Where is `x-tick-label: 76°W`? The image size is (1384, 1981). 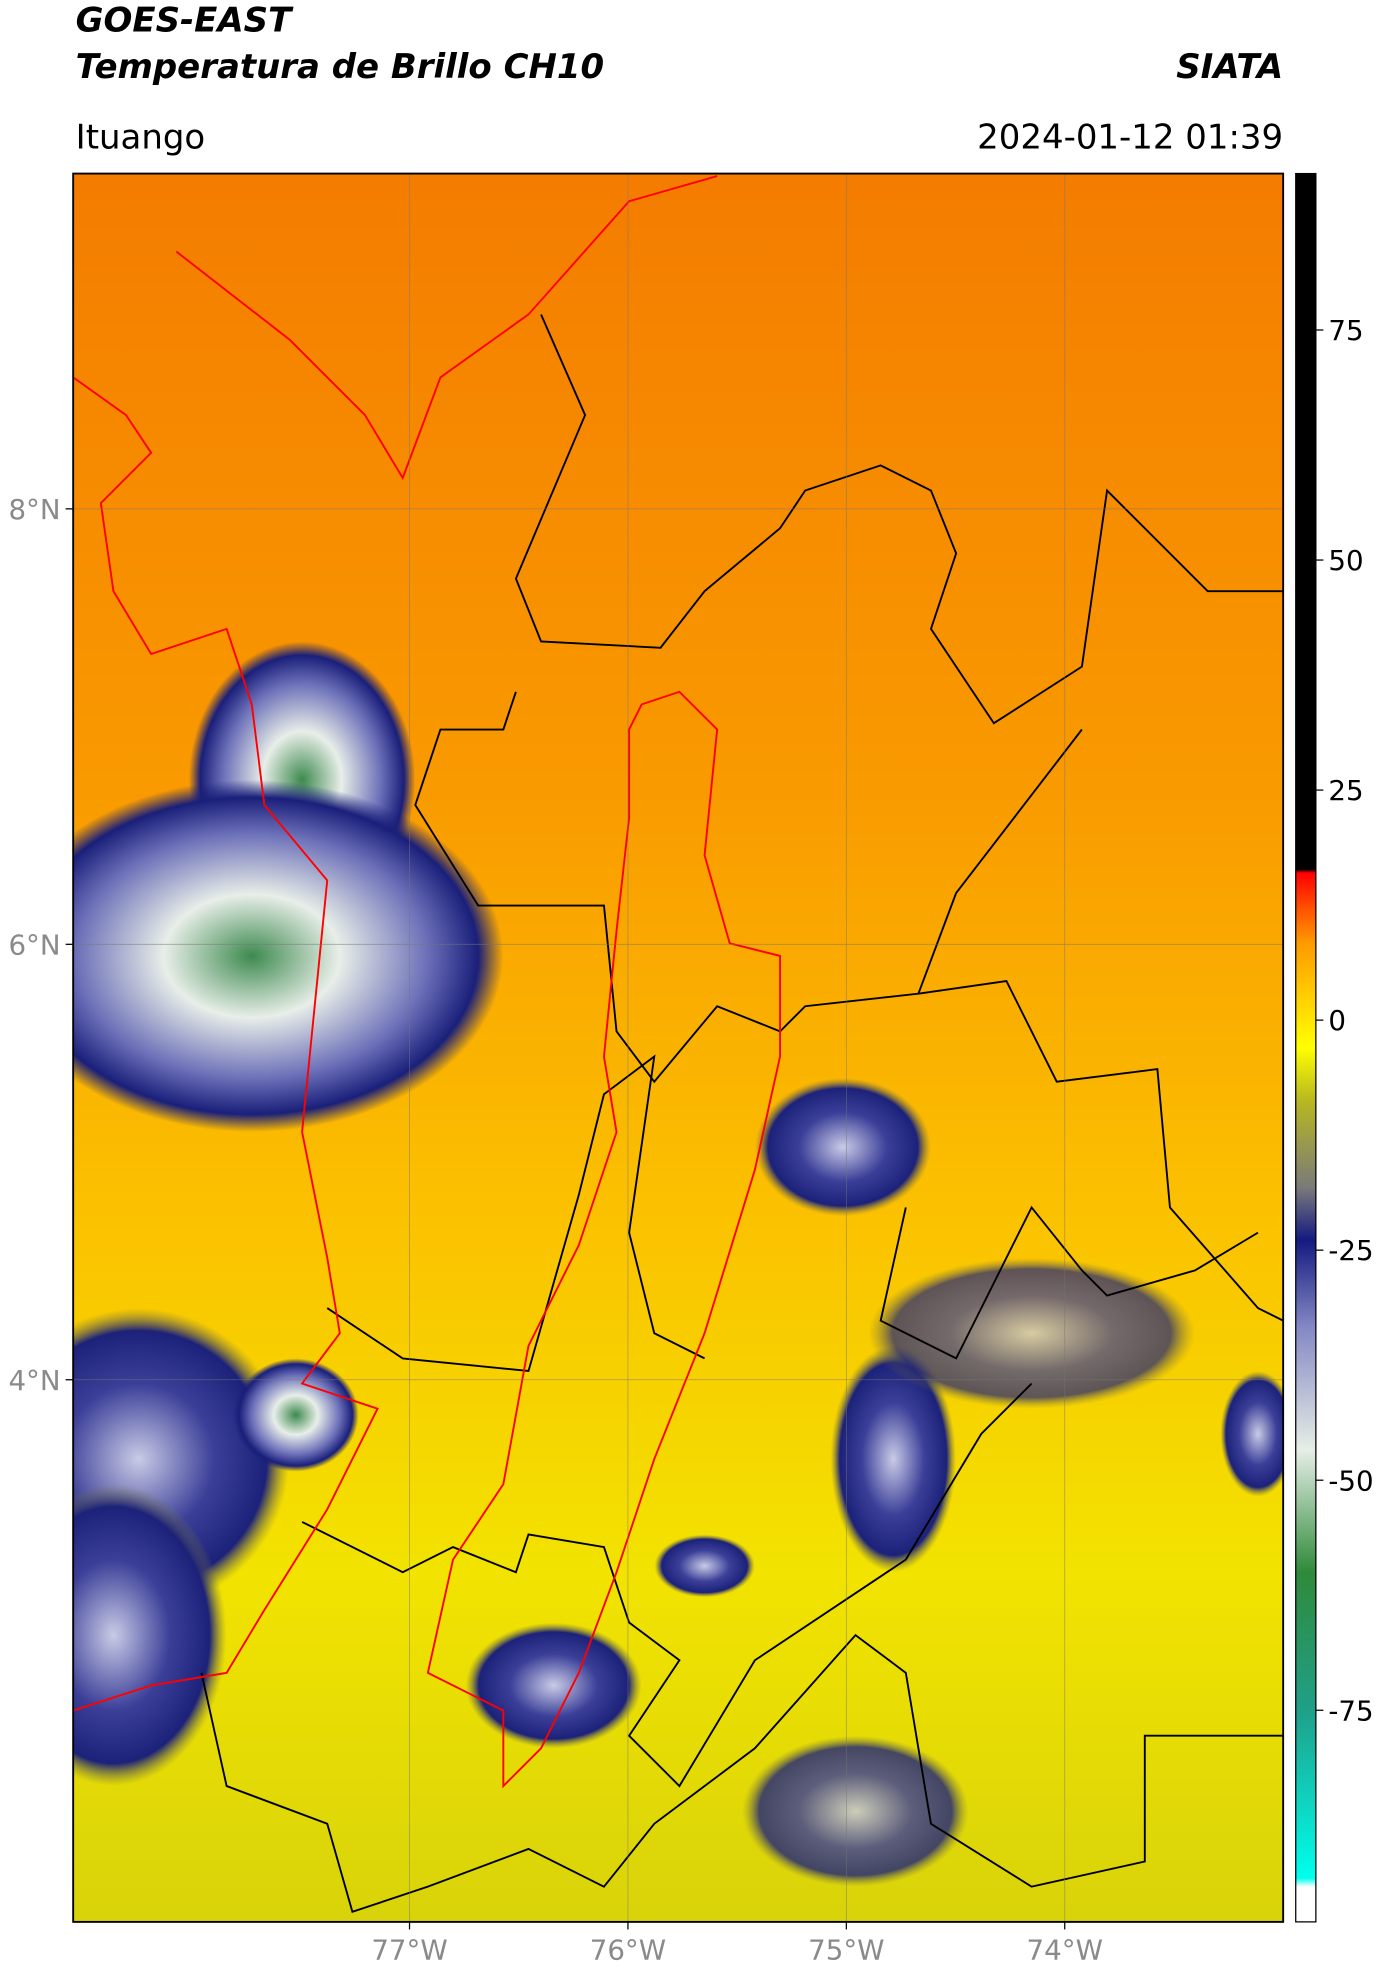
x-tick-label: 76°W is located at coordinates (628, 1950).